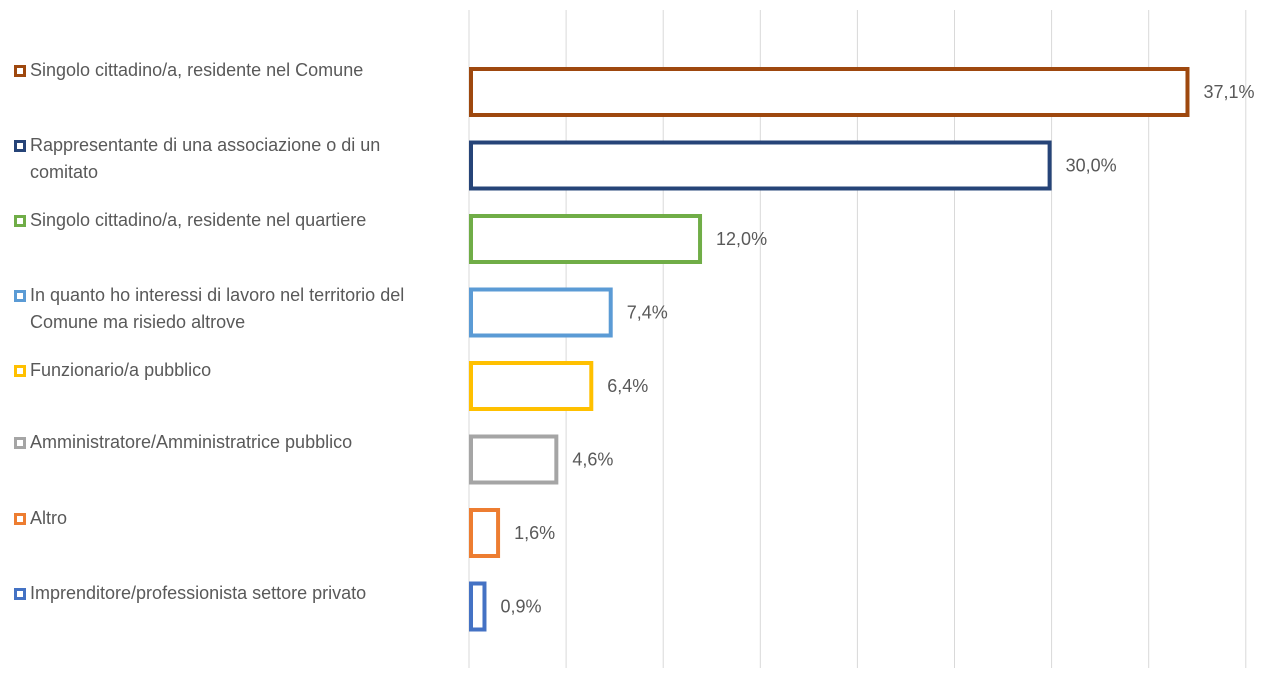 Image resolution: width=1266 pixels, height=675 pixels. What do you see at coordinates (647, 313) in the screenshot?
I see `data-label: 7,4%` at bounding box center [647, 313].